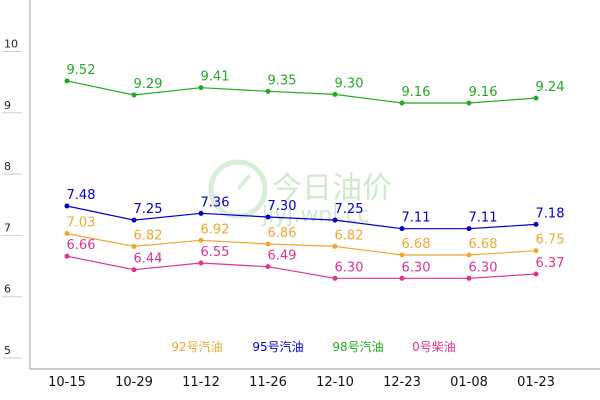 The height and width of the screenshot is (400, 600). I want to click on series-95号汽油: 7.48 7.25 7.36 7.30 7.25 7.11 7.11 7.18, so click(314, 210).